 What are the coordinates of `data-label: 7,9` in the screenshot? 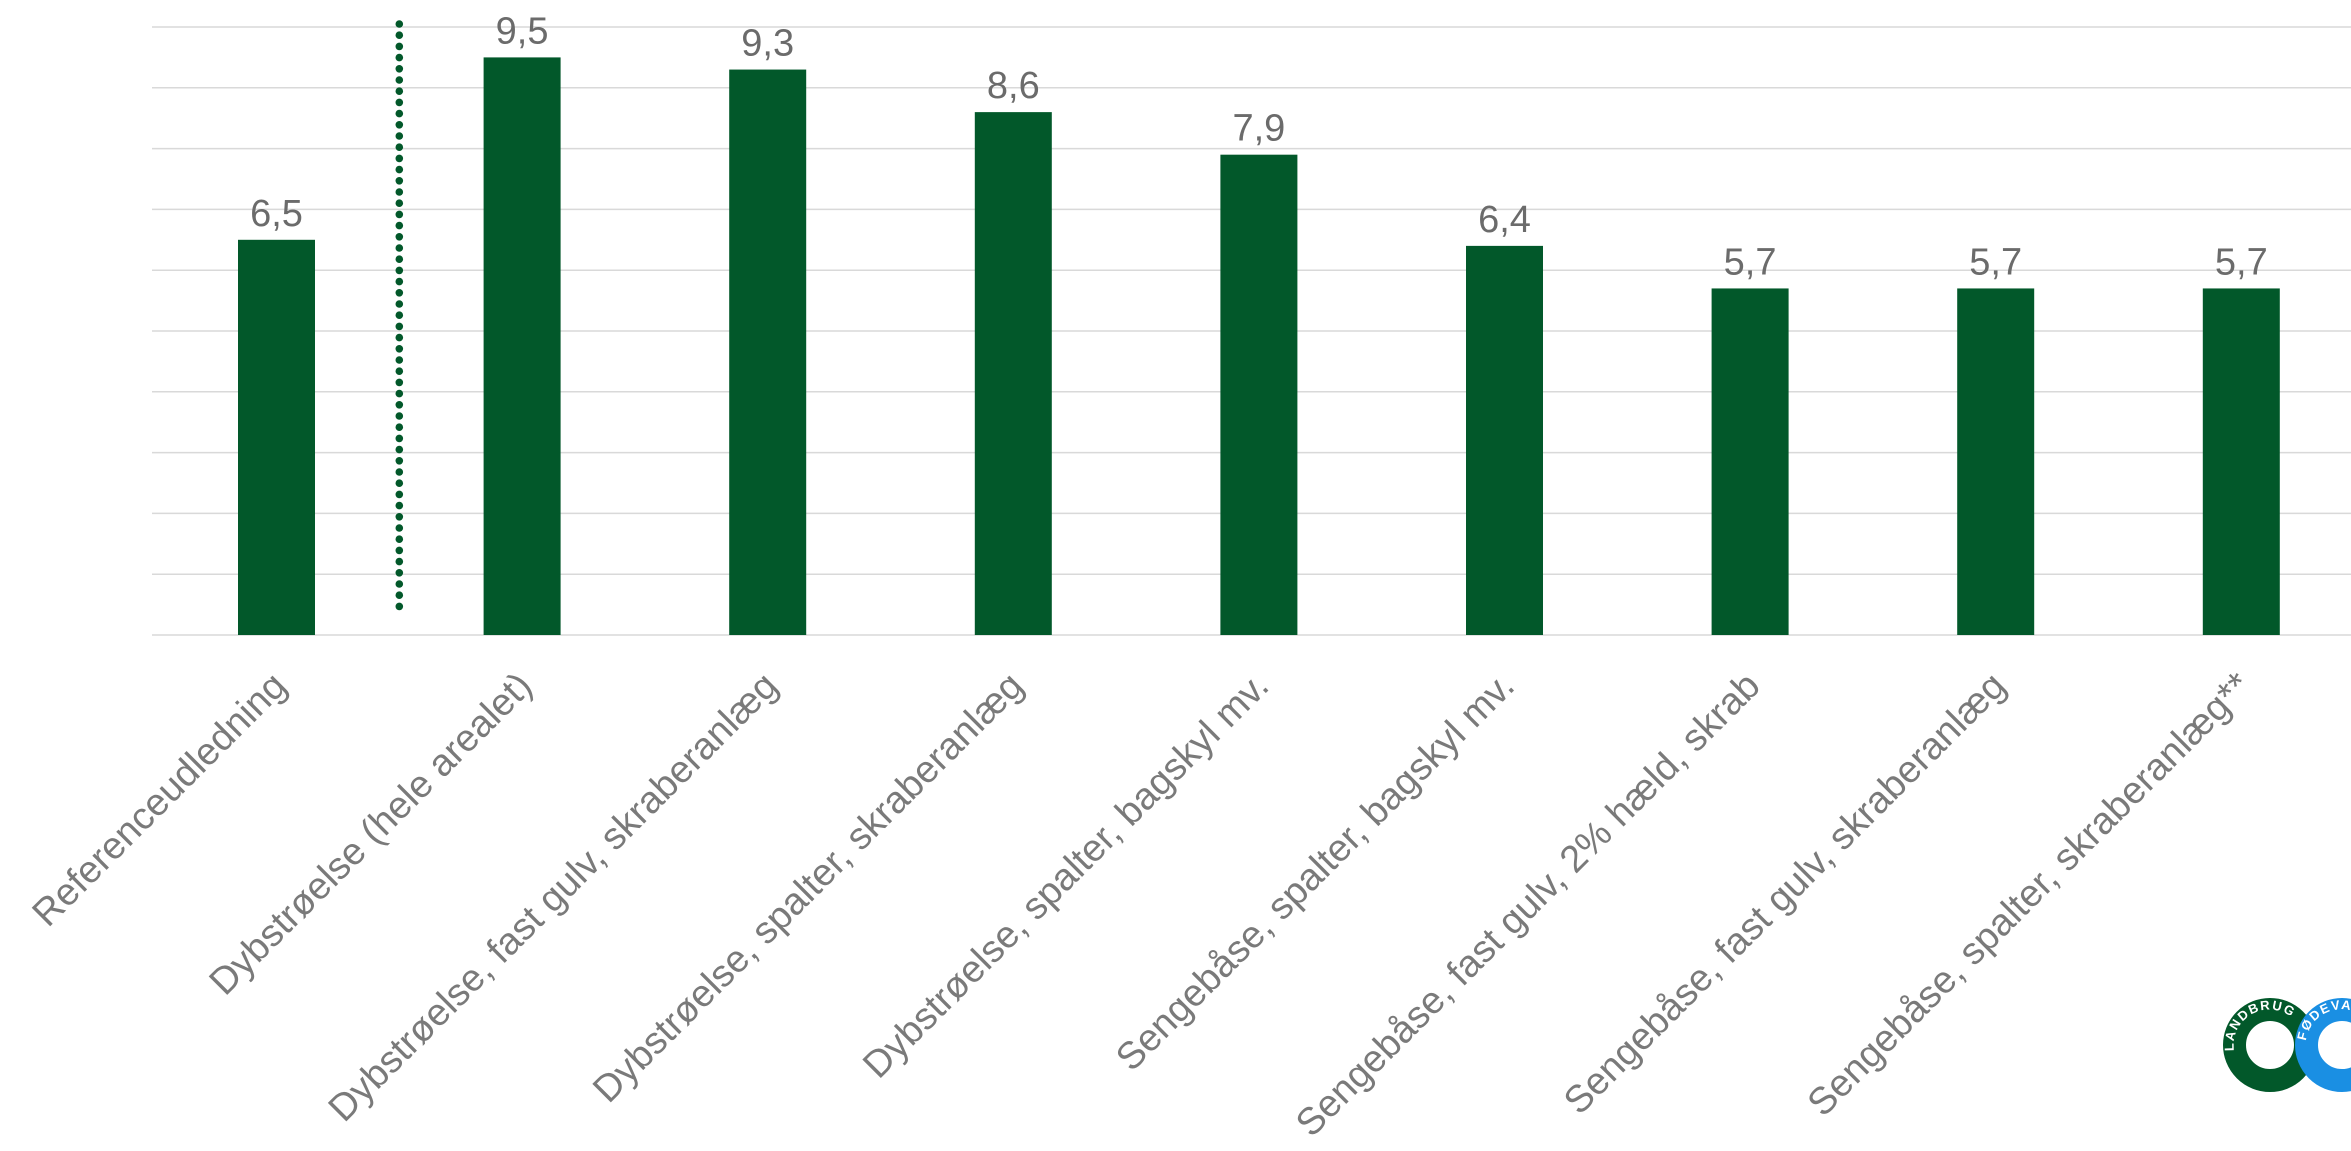 It's located at (1258, 129).